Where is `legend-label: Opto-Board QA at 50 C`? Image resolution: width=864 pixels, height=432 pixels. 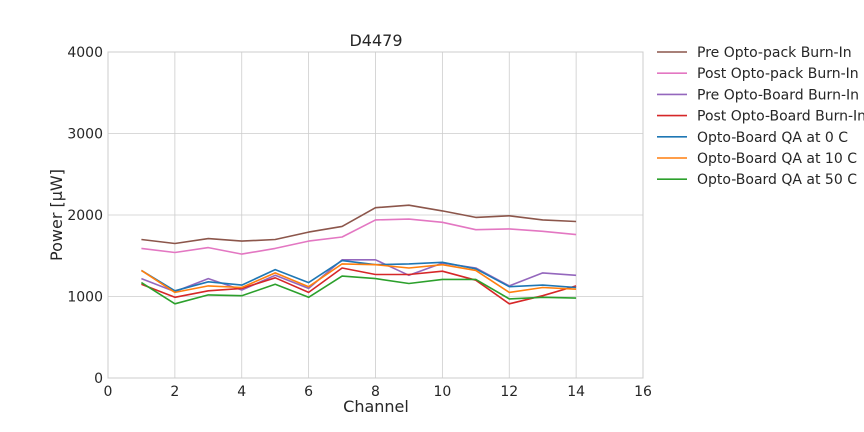
legend-label: Opto-Board QA at 50 C is located at coordinates (777, 180).